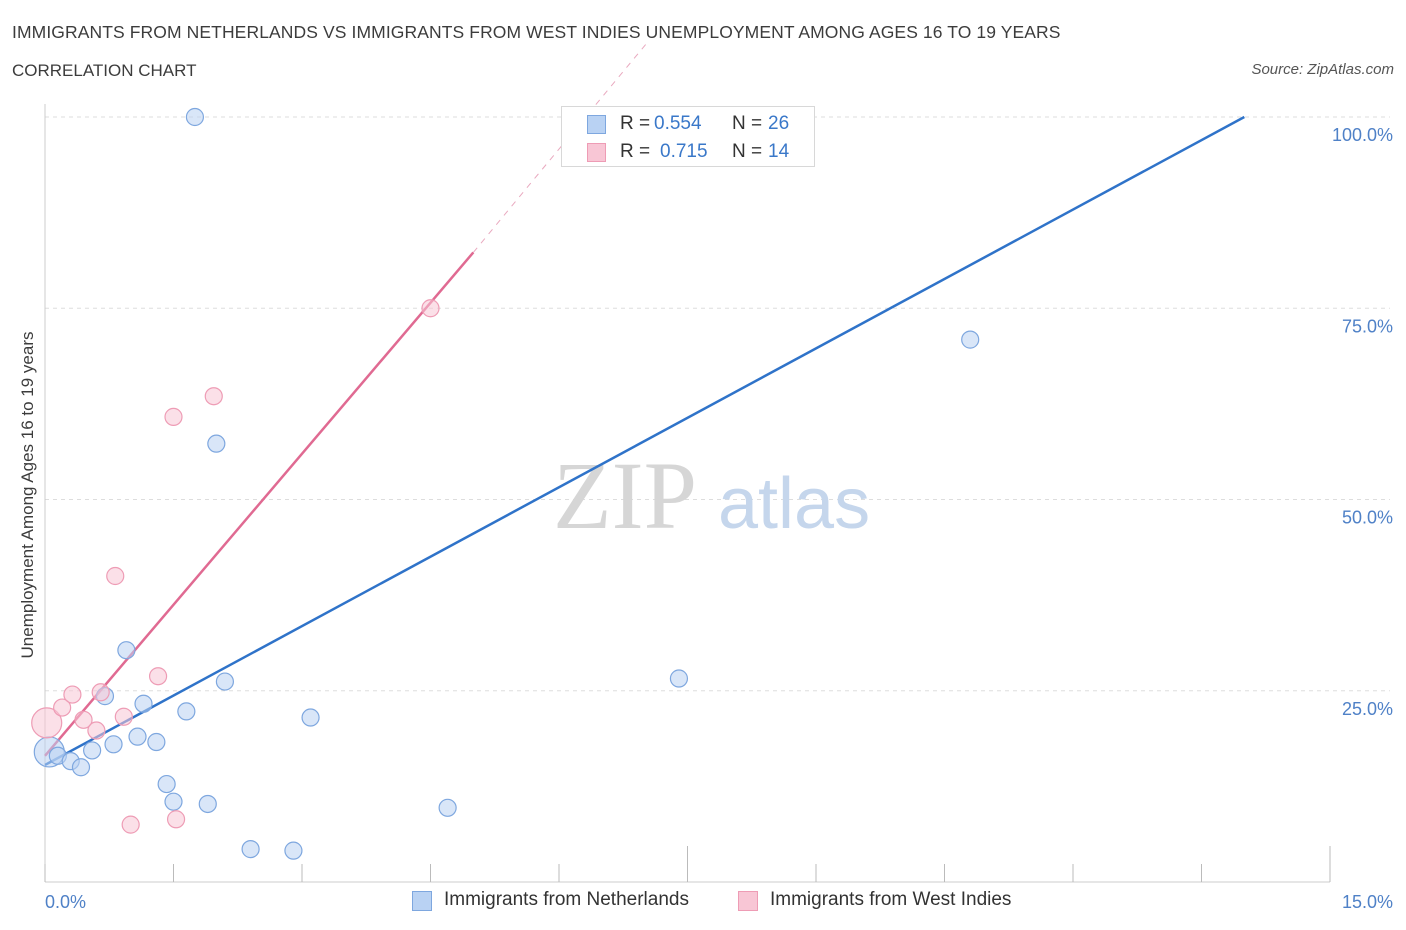  Describe the element at coordinates (779, 151) in the screenshot. I see `legend-n-value: 14` at that location.